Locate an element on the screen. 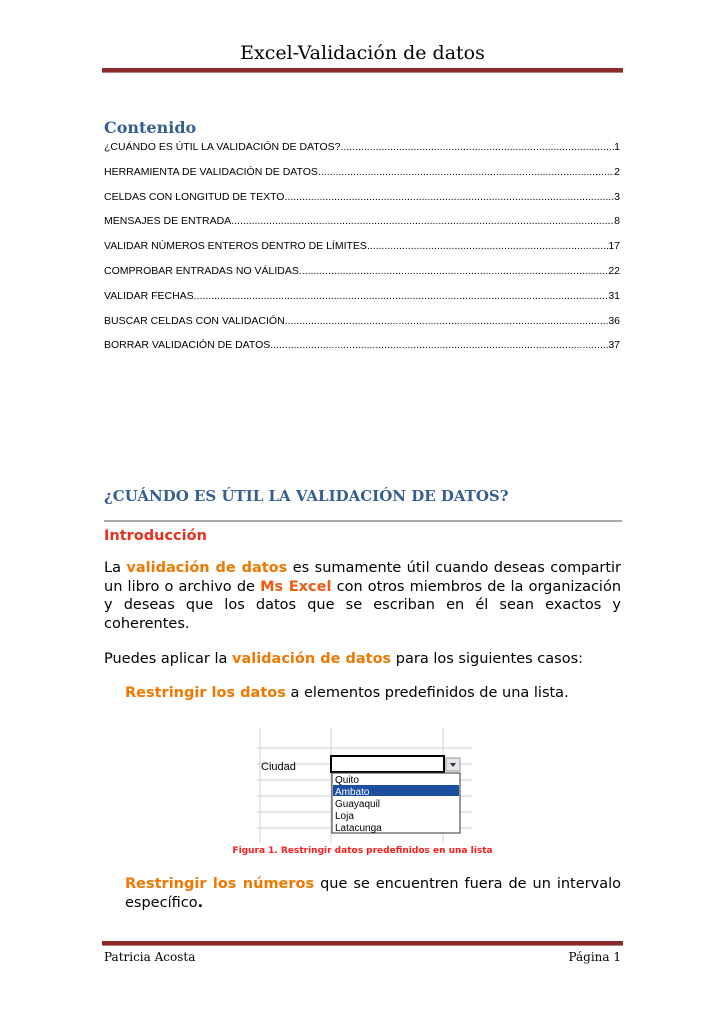 The width and height of the screenshot is (725, 1024). toc-entry-page: 3 is located at coordinates (617, 196).